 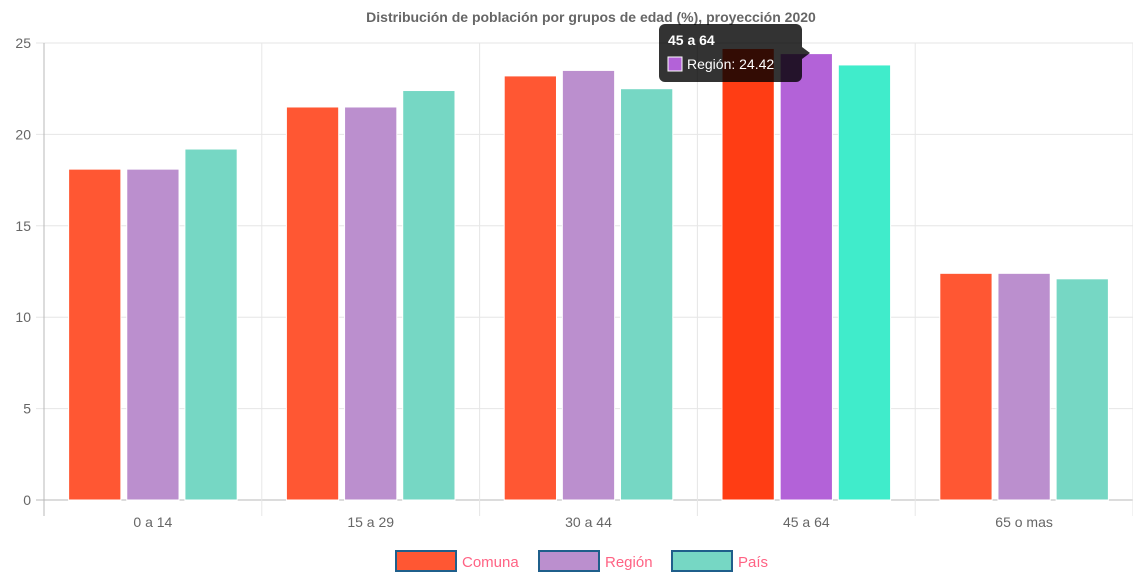 What do you see at coordinates (23, 271) in the screenshot?
I see `y-axis: 0 5 10 15 20 25` at bounding box center [23, 271].